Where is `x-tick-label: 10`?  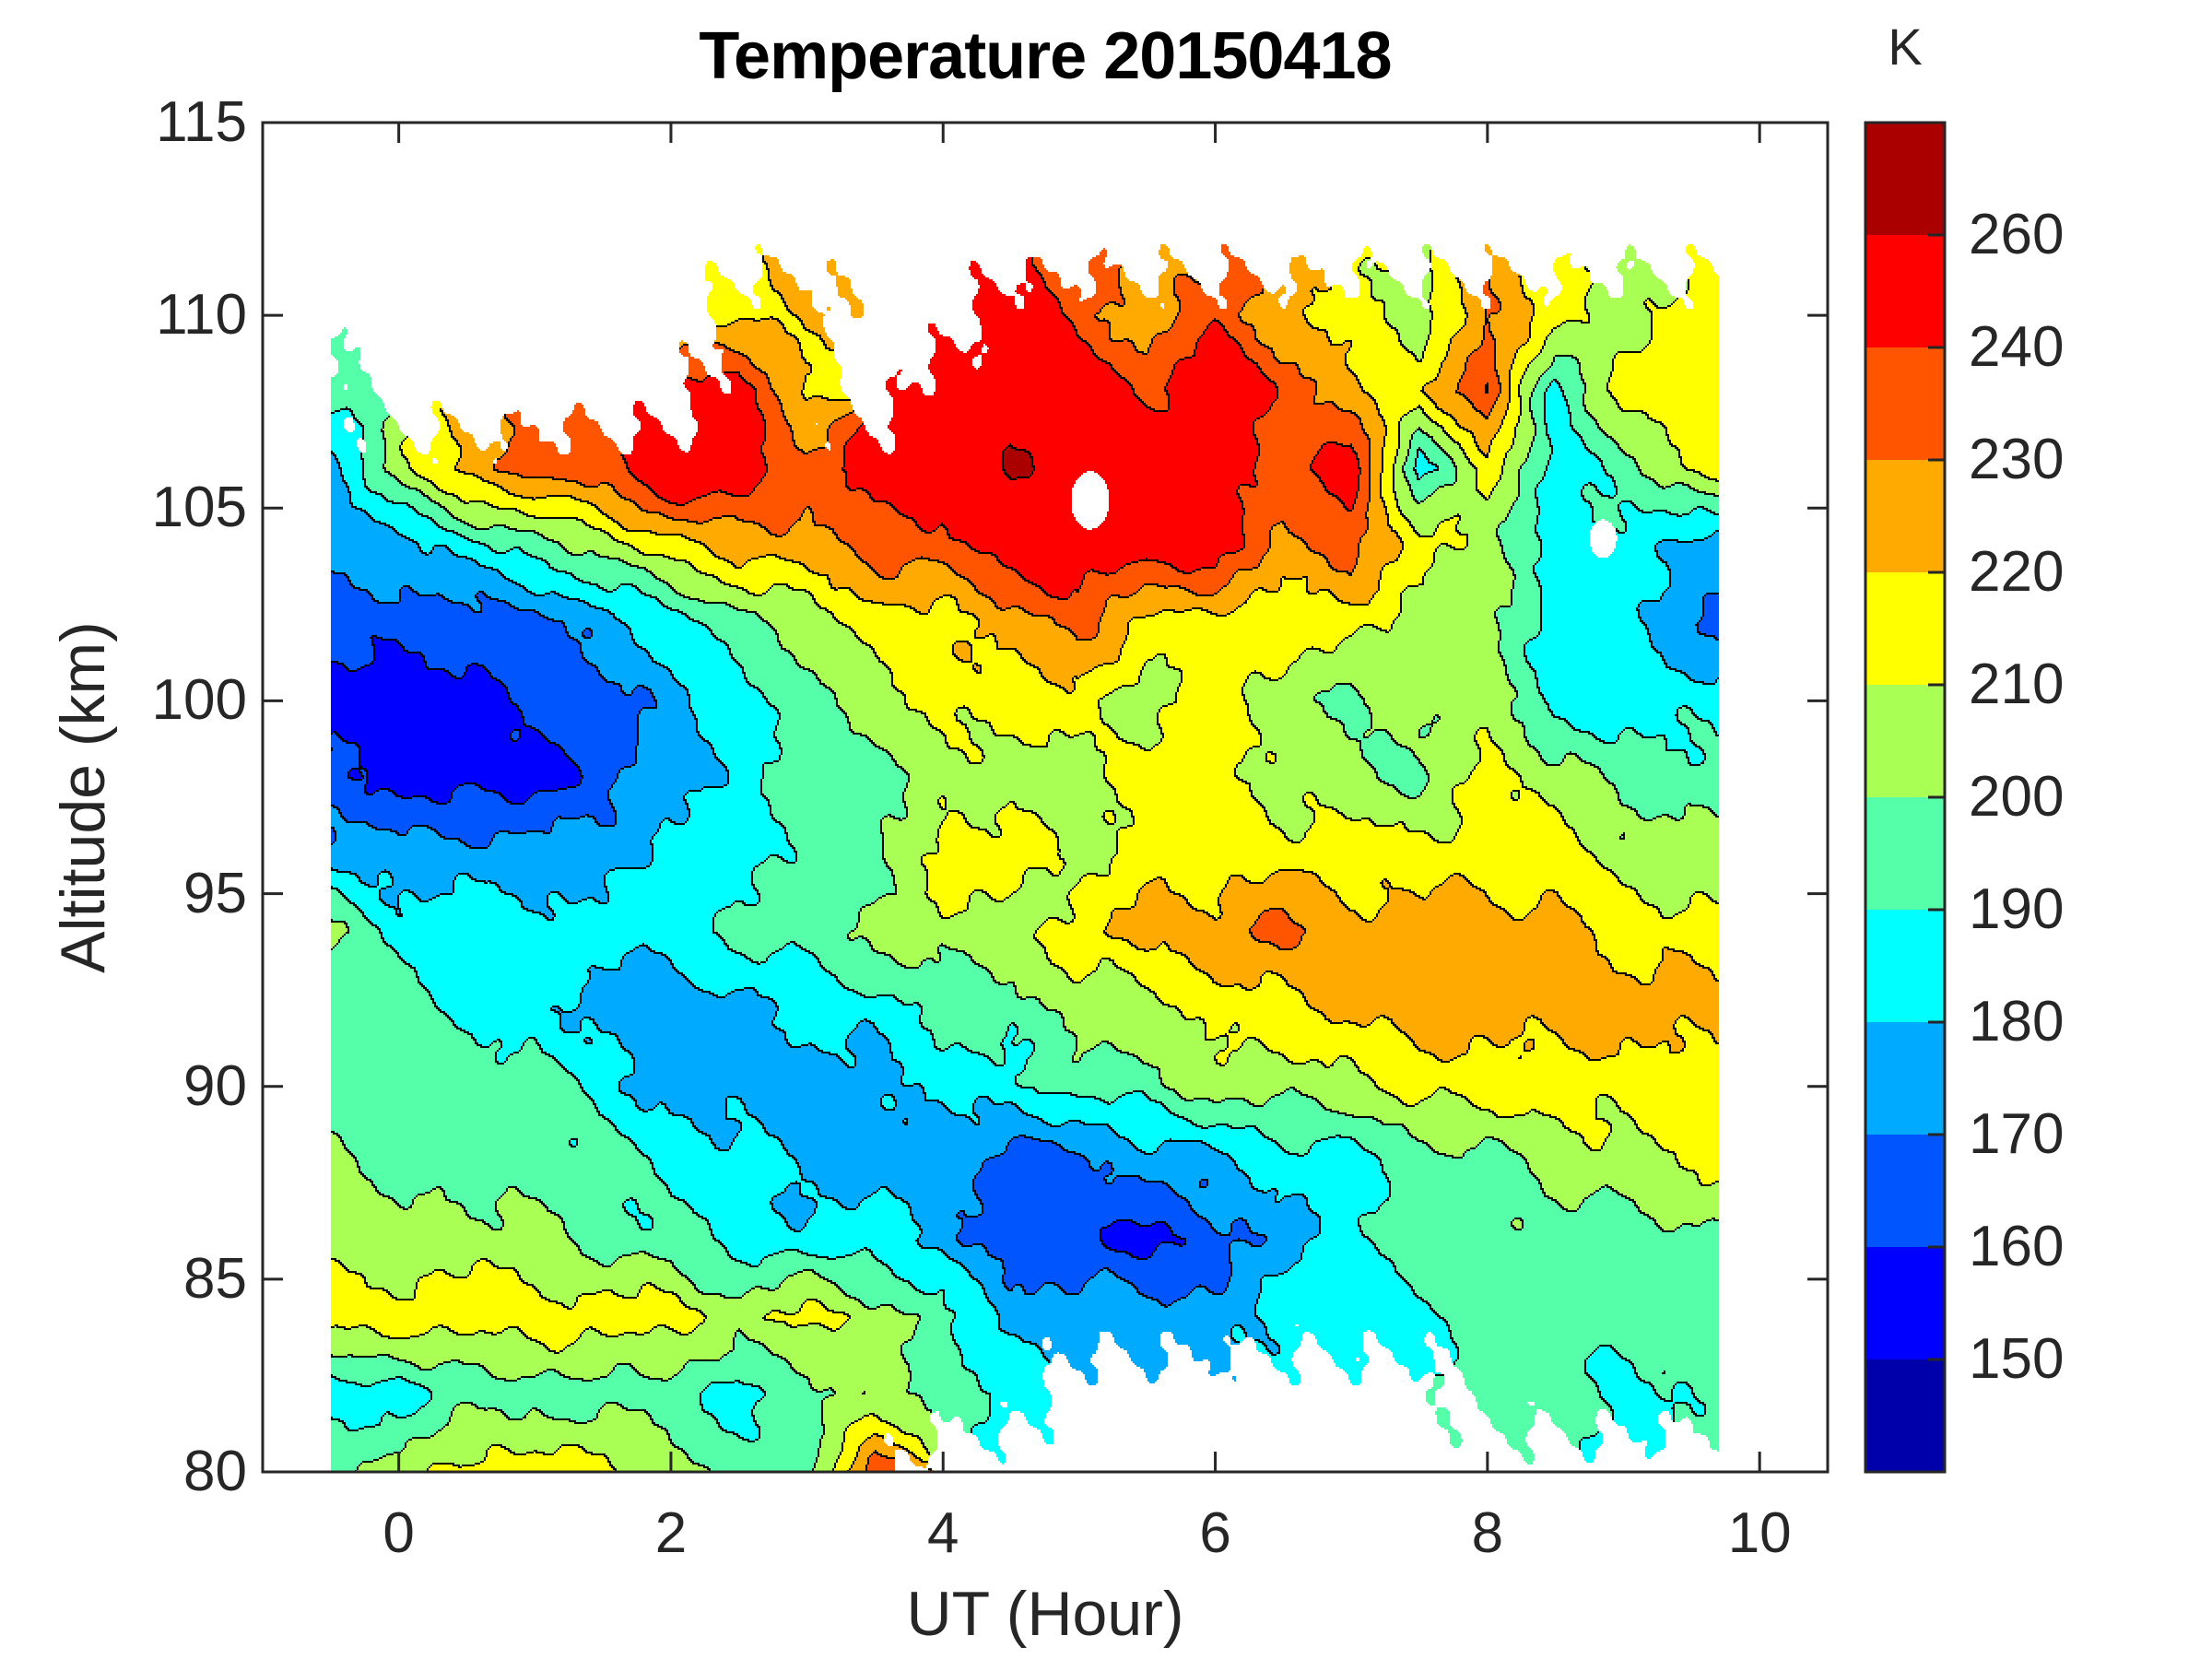
x-tick-label: 10 is located at coordinates (1759, 1533).